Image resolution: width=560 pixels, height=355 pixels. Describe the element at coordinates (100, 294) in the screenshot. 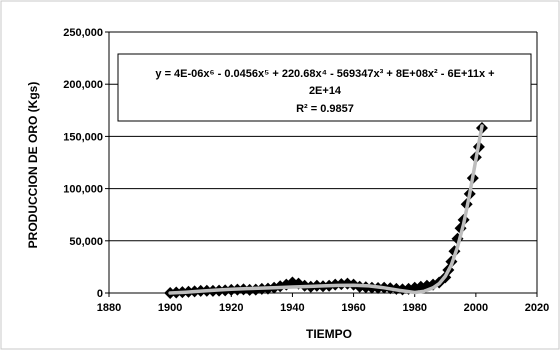

I see `y-tick-label: 0` at that location.